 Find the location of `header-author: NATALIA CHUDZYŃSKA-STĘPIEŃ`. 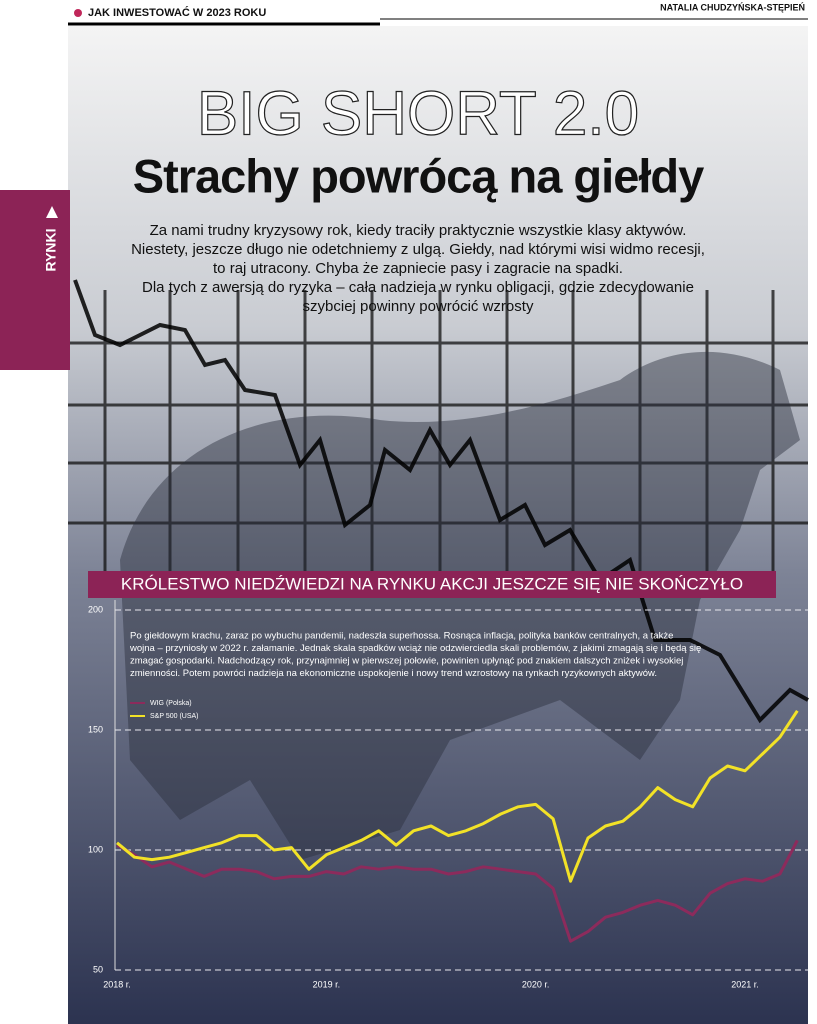

header-author: NATALIA CHUDZYŃSKA-STĘPIEŃ is located at coordinates (732, 7).